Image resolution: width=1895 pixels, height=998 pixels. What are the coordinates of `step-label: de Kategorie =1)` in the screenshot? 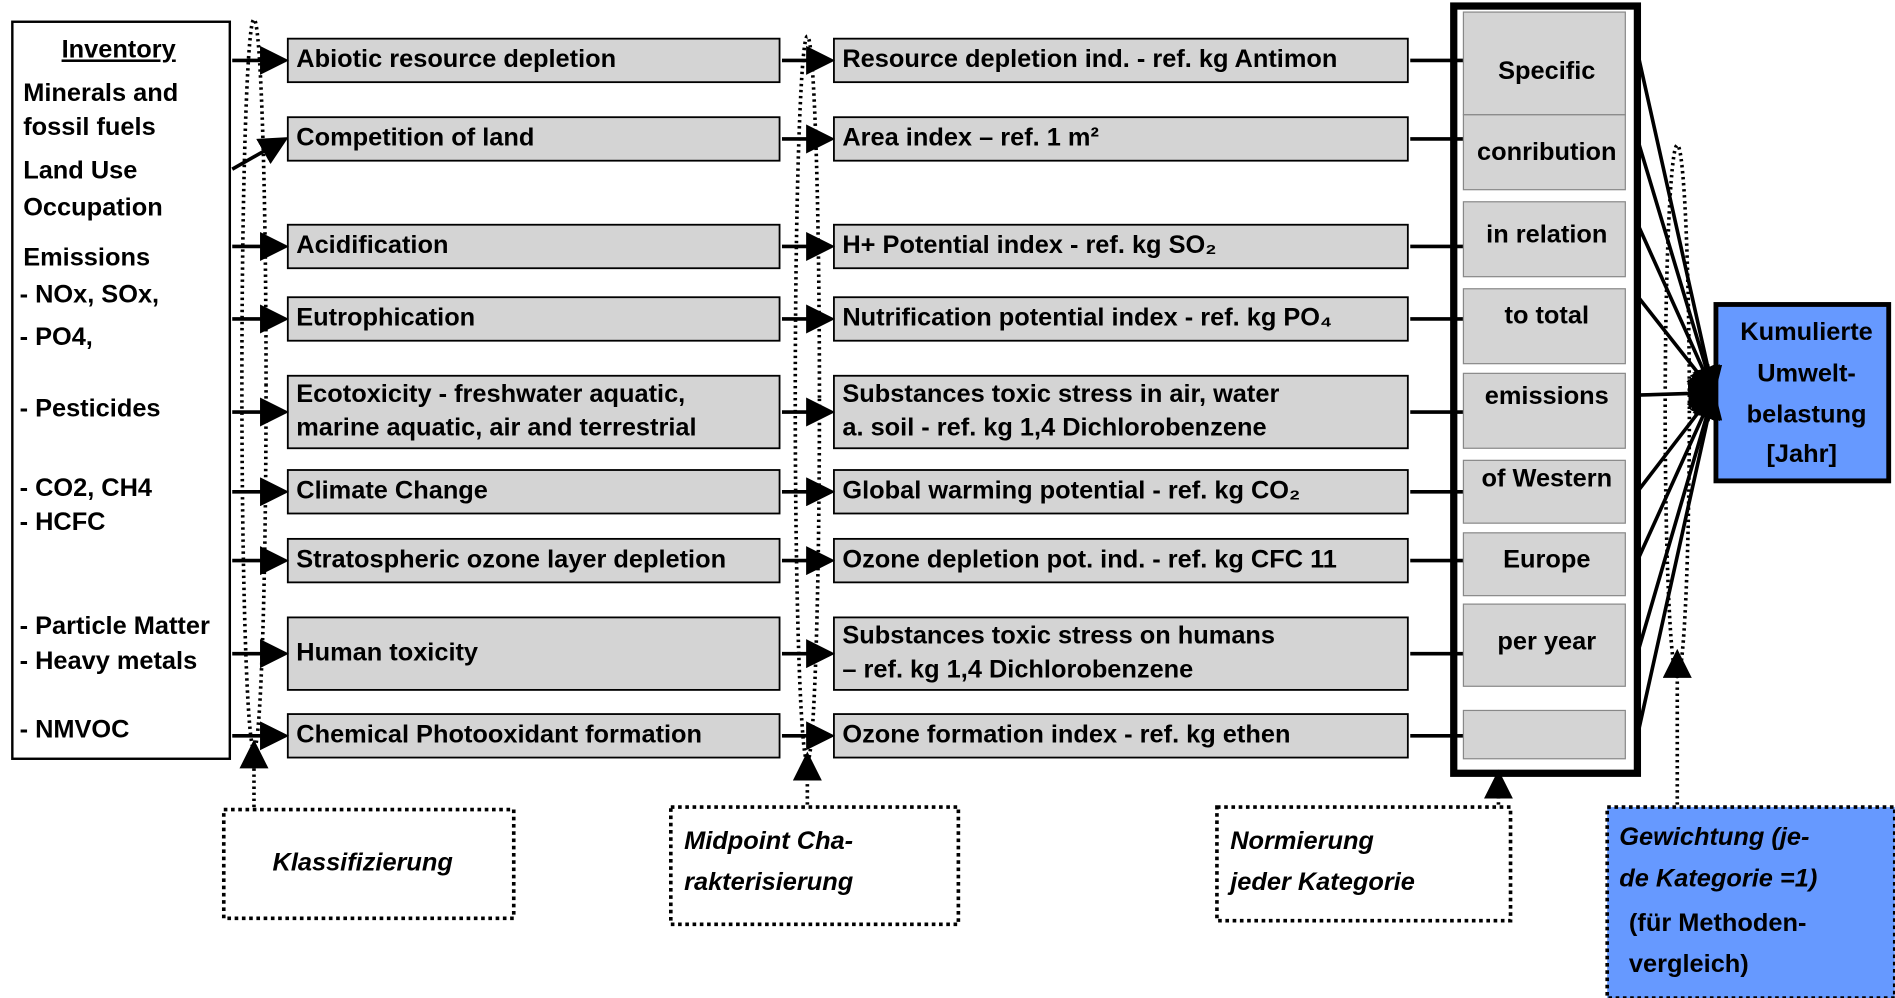 It's located at (1718, 878).